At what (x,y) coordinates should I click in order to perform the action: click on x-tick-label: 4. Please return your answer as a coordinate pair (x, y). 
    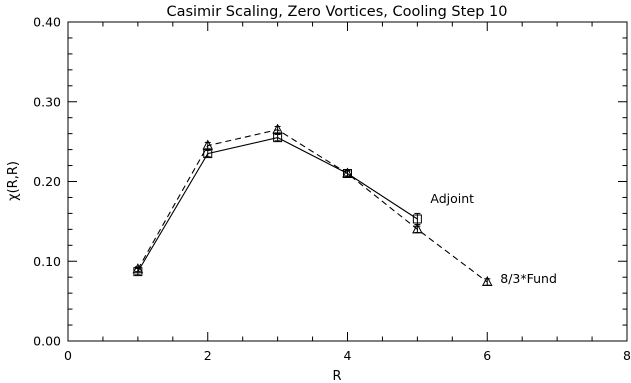
    Looking at the image, I should click on (348, 355).